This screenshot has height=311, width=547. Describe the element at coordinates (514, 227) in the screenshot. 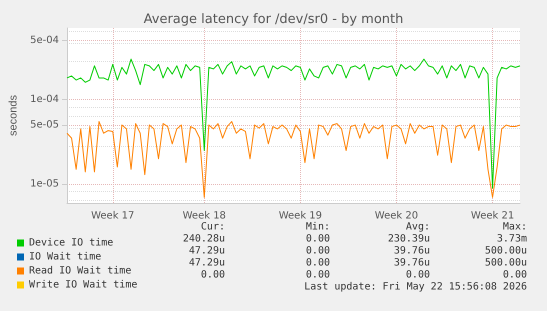

I see `text: Max:` at that location.